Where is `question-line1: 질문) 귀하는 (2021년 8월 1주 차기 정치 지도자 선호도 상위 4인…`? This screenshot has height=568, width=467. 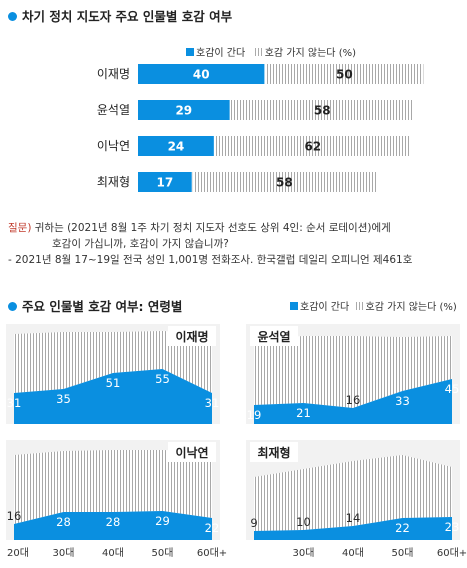
question-line1: 질문) 귀하는 (2021년 8월 1주 차기 정치 지도자 선호도 상위 4인… is located at coordinates (199, 228).